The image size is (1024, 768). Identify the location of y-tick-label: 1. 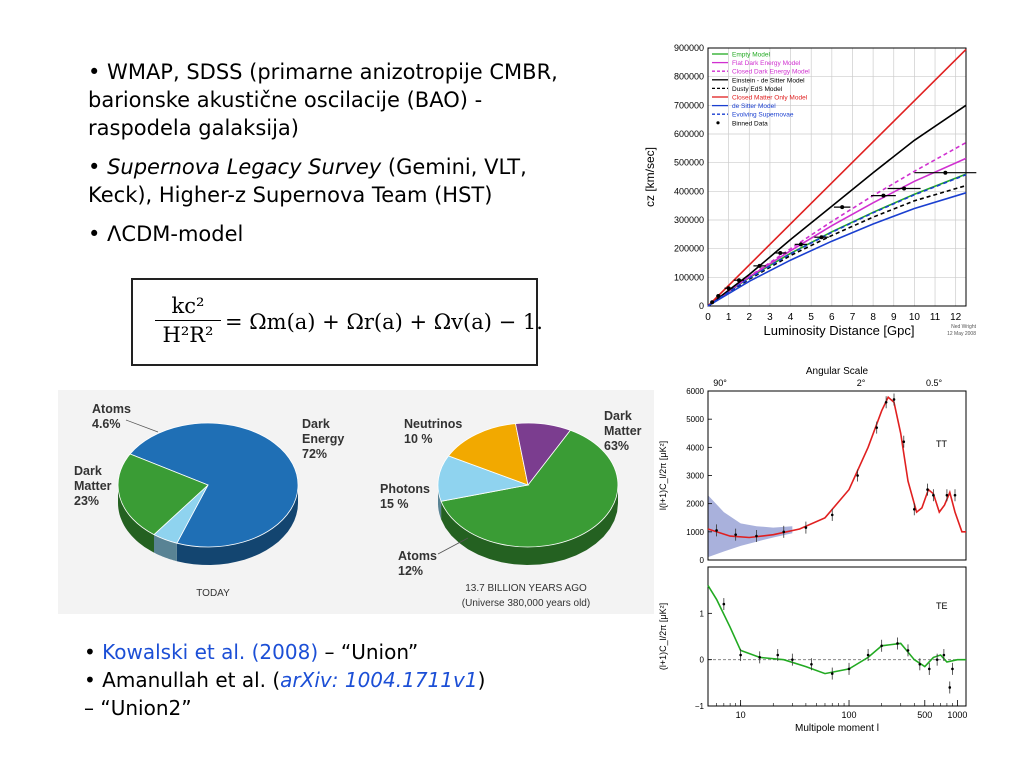
(702, 613).